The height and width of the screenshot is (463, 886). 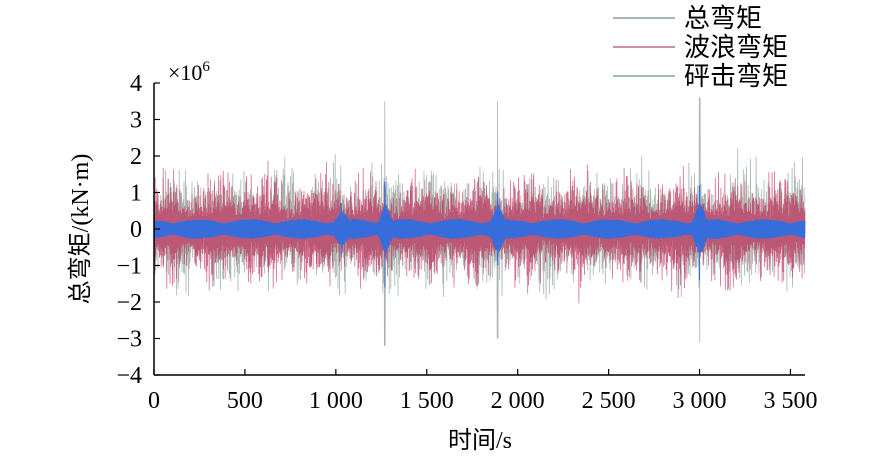 I want to click on y-tick-label: 0, so click(x=136, y=230).